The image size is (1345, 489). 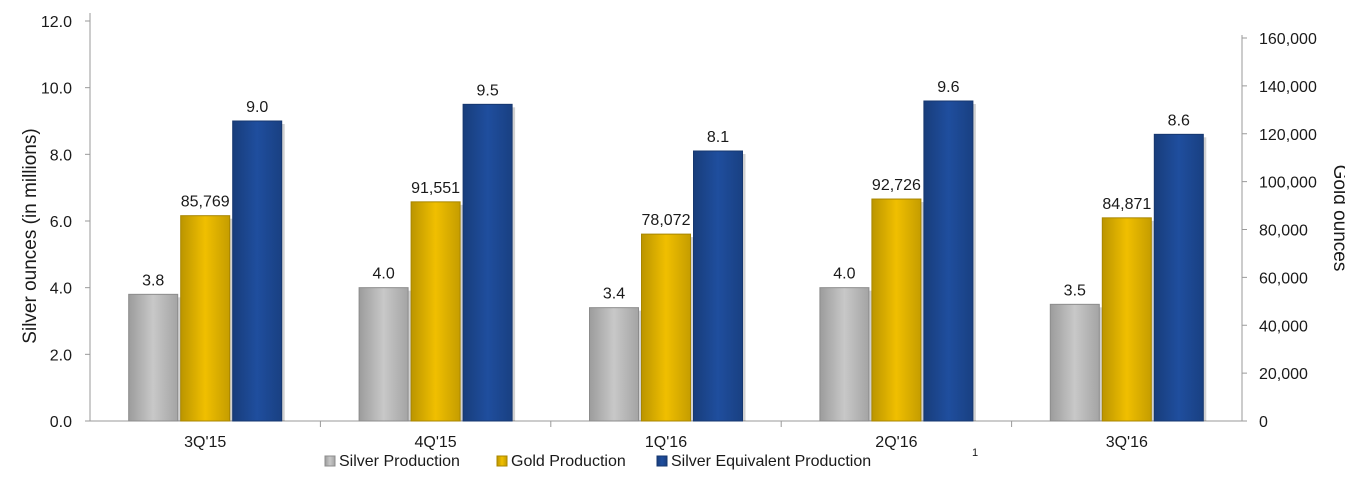 I want to click on data-label: 9.6, so click(x=948, y=87).